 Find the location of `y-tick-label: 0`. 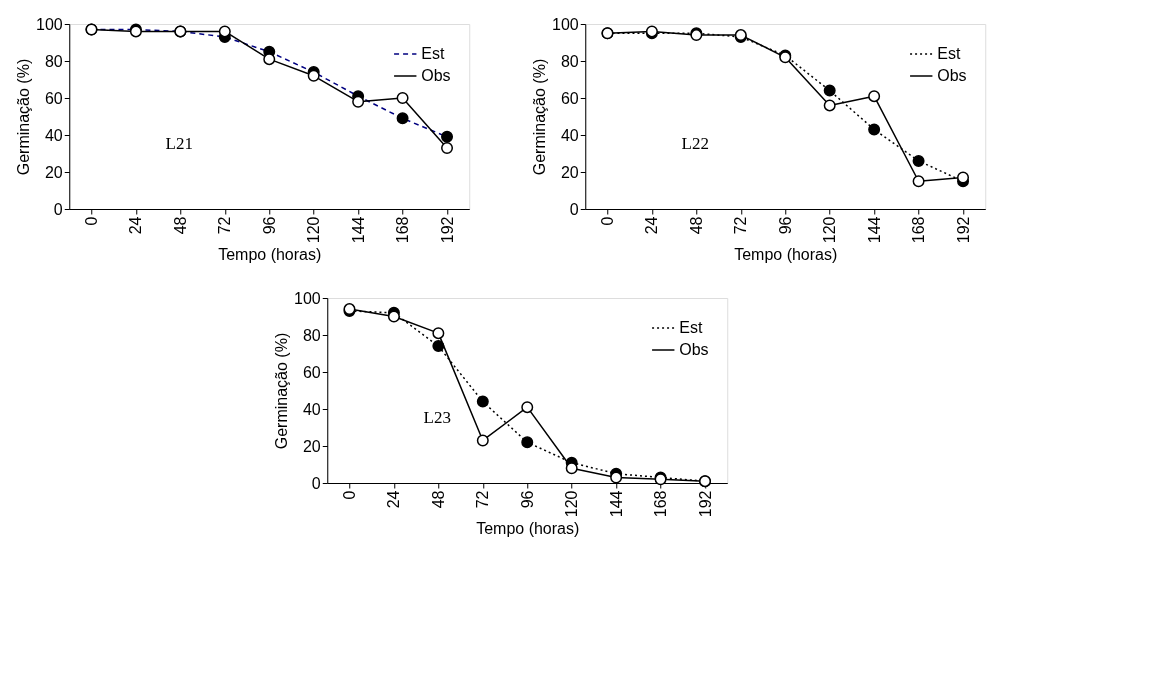

y-tick-label: 0 is located at coordinates (316, 483).